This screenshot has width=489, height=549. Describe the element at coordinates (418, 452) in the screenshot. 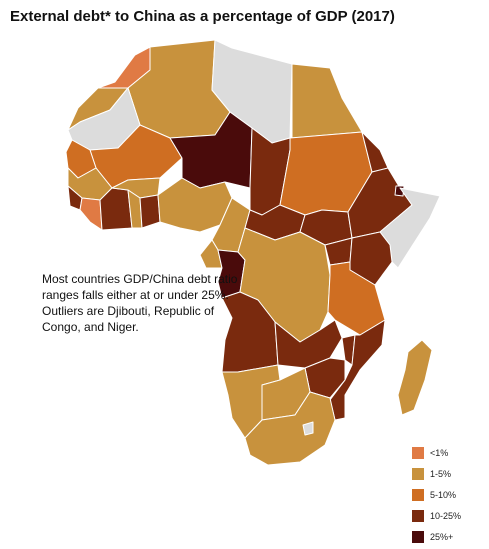

I see `legend-swatch-lt1` at that location.